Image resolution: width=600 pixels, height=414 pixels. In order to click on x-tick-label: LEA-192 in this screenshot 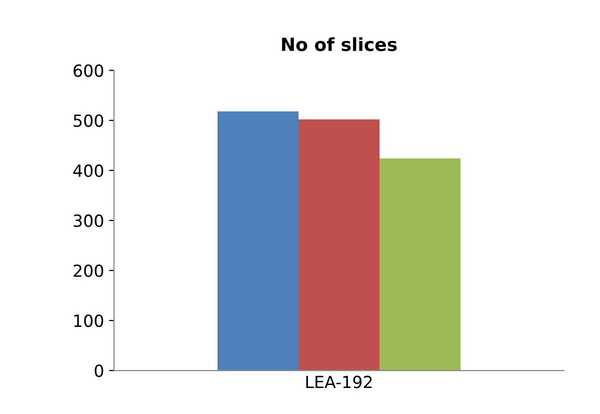, I will do `click(339, 382)`.